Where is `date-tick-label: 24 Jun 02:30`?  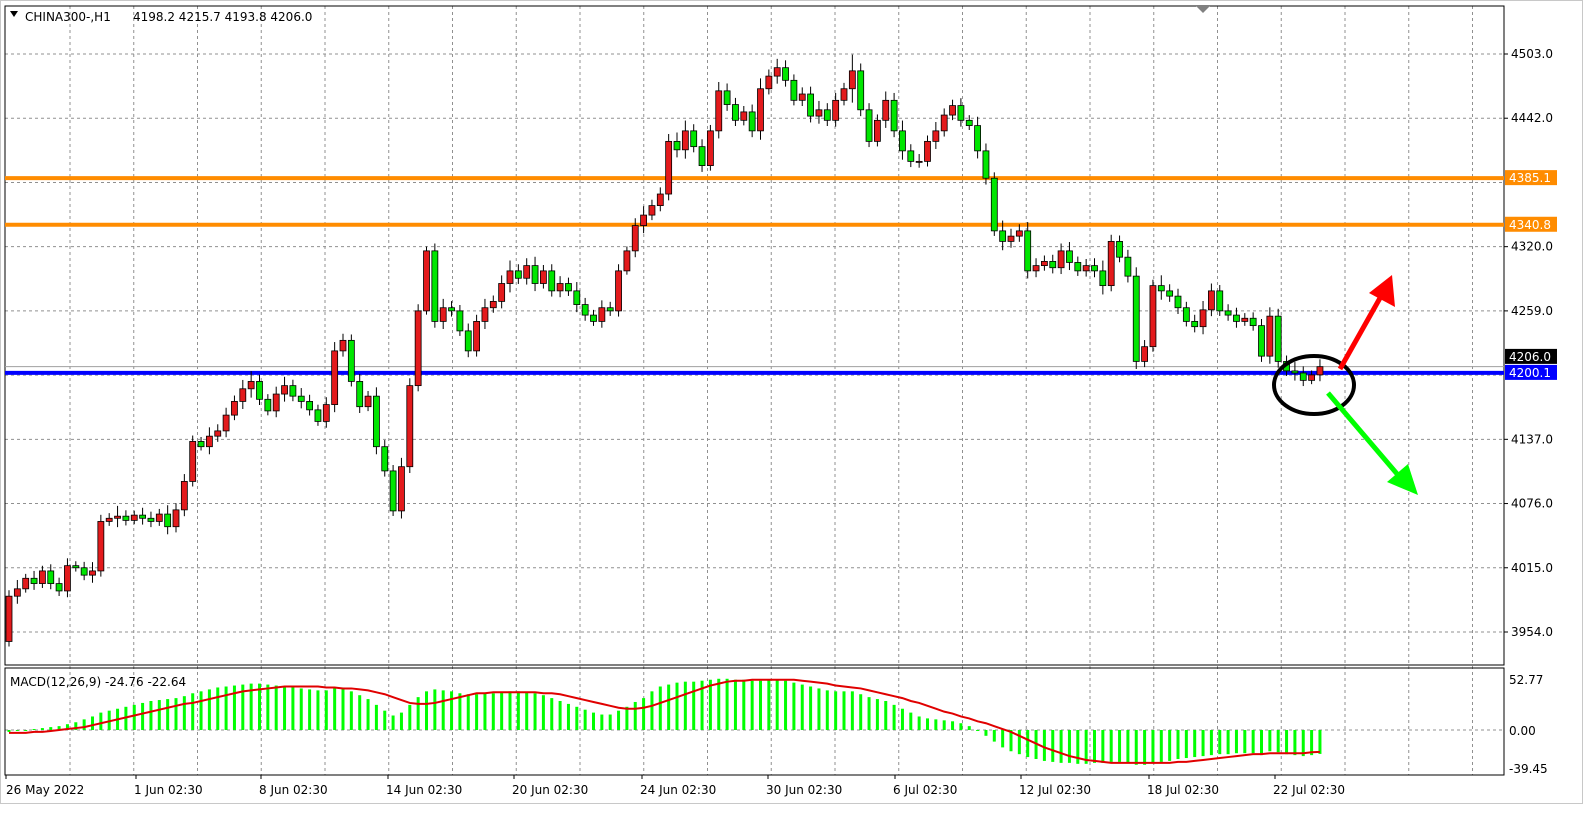 date-tick-label: 24 Jun 02:30 is located at coordinates (678, 790).